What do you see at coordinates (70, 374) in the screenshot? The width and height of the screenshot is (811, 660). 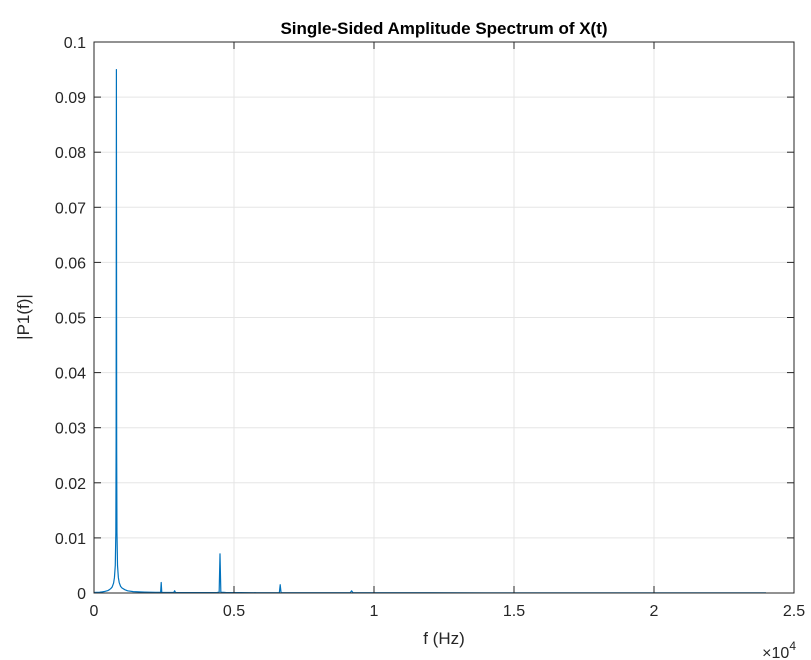 I see `y-tick-label: 0.04` at bounding box center [70, 374].